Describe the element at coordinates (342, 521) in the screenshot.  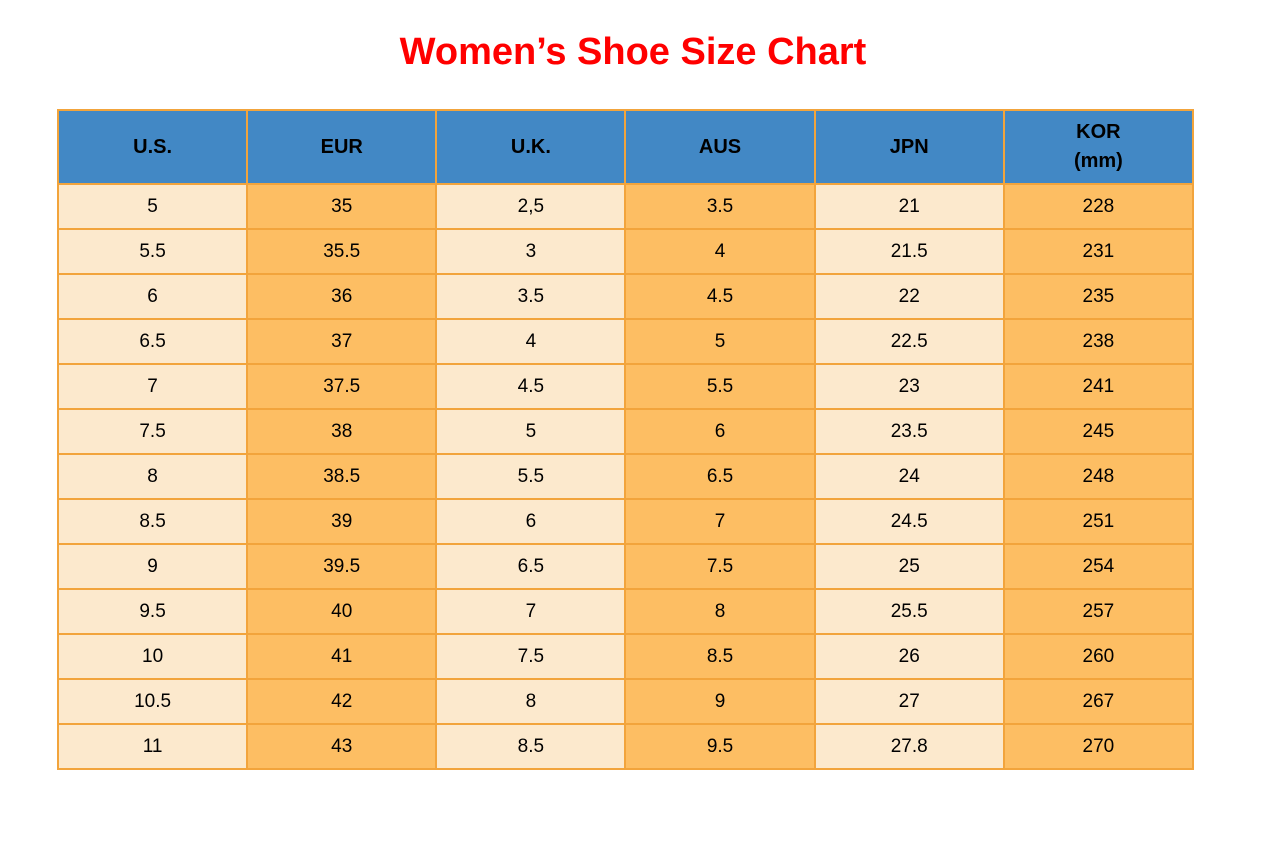
I see `table-cell: 39` at that location.